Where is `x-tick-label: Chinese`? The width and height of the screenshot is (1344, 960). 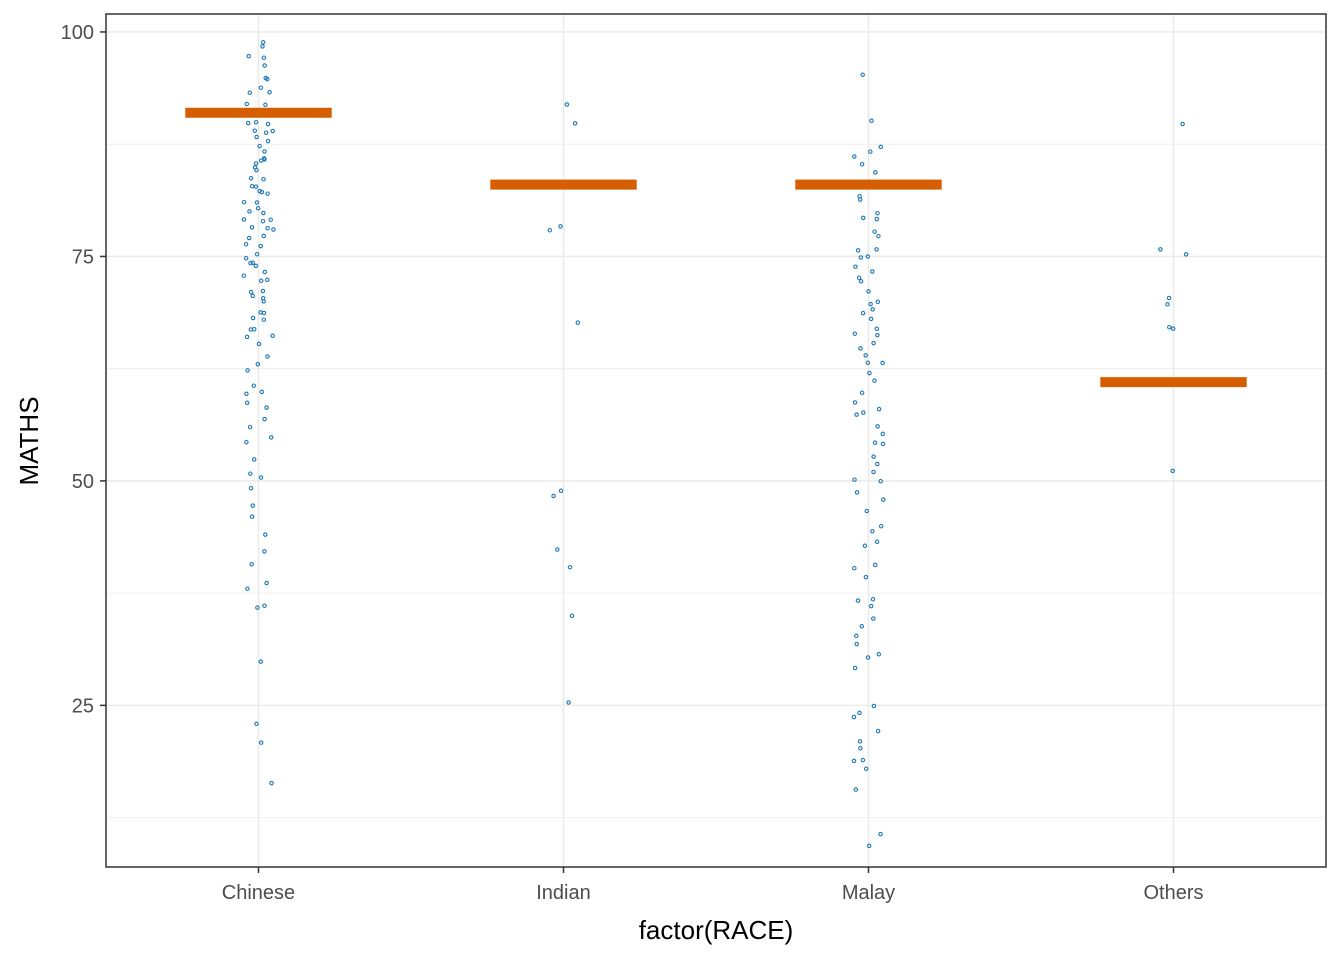
x-tick-label: Chinese is located at coordinates (258, 893).